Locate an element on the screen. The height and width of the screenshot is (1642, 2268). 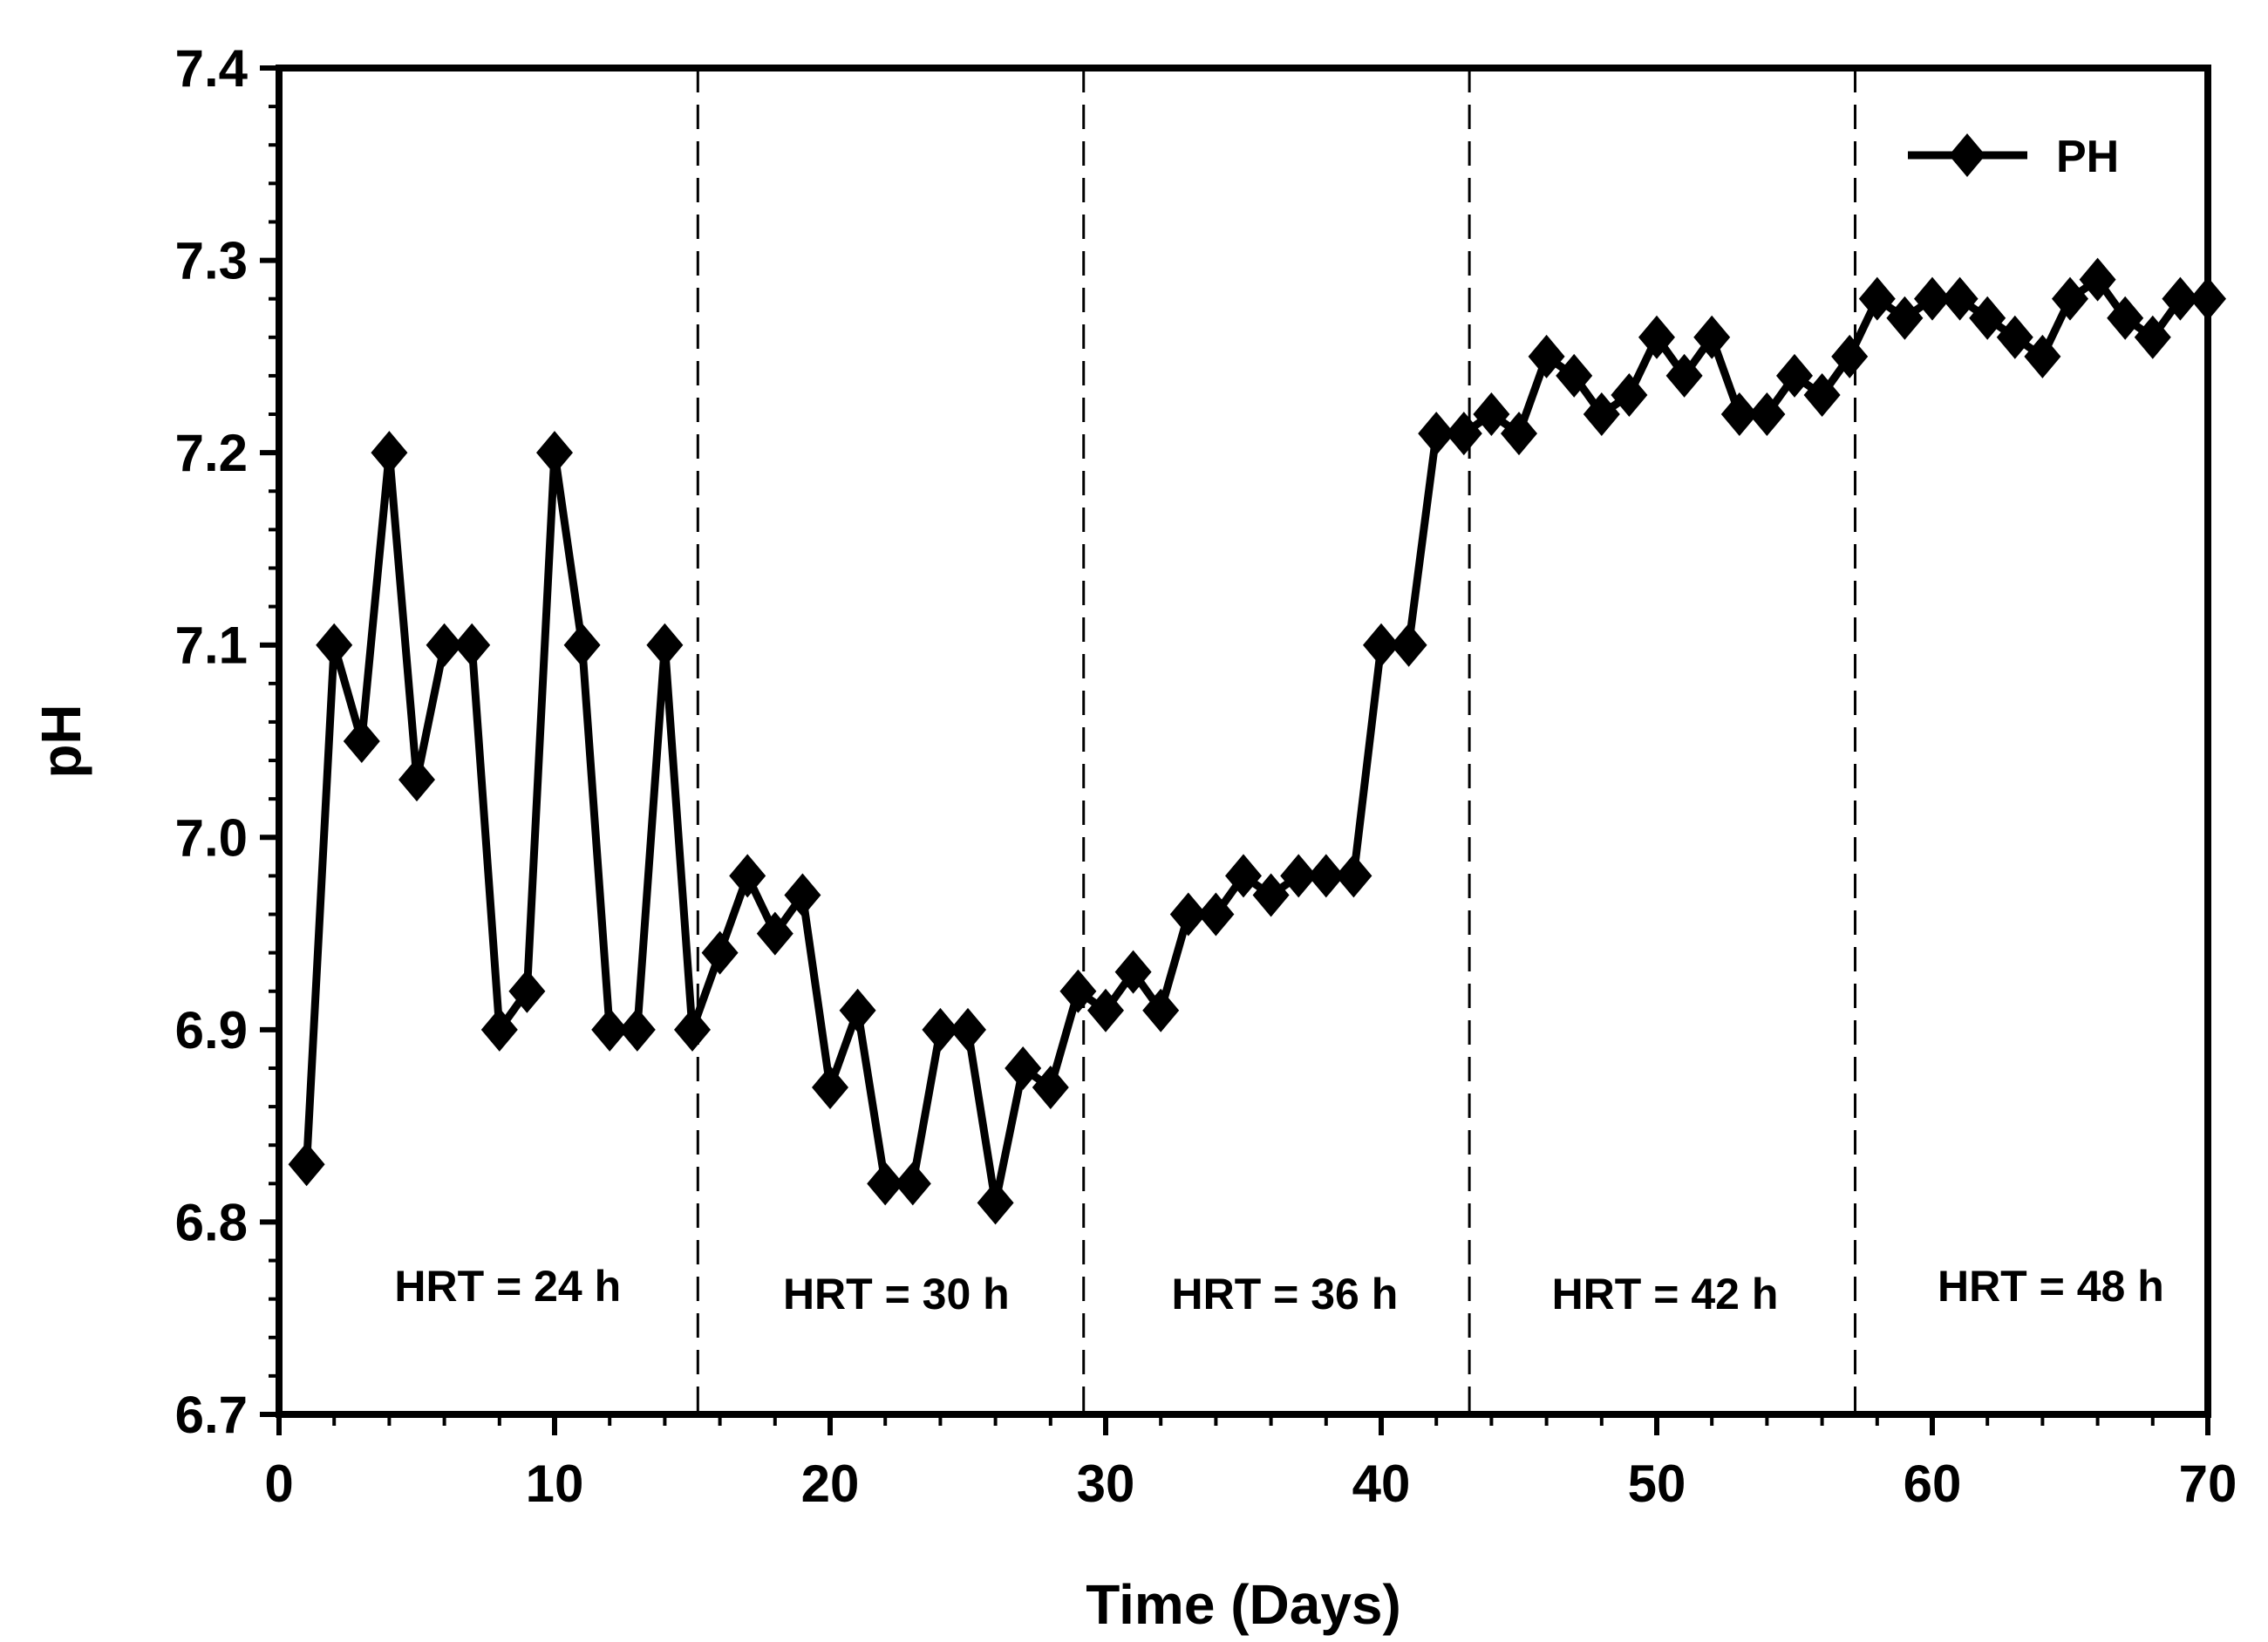
x-tick-label: 20 is located at coordinates (830, 1484).